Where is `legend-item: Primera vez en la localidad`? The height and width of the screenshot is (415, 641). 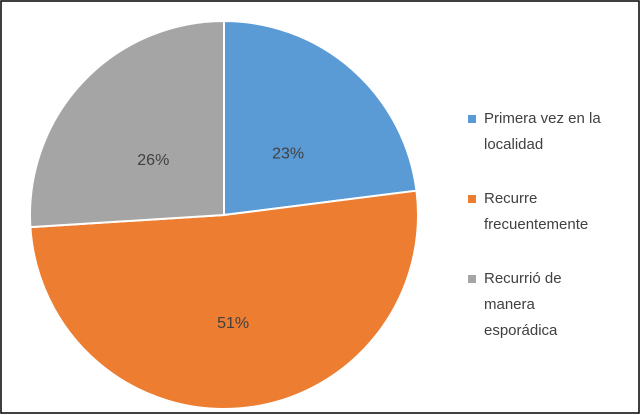 legend-item: Primera vez en la localidad is located at coordinates (537, 132).